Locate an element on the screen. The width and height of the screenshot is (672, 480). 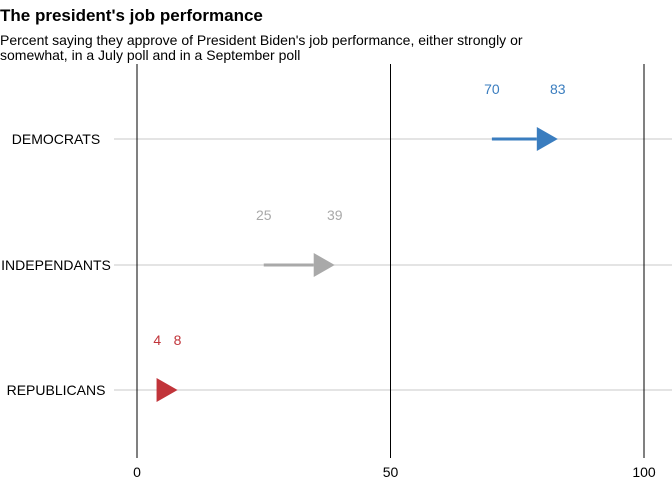
category-label-independants: INDEPENDANTS is located at coordinates (56, 265).